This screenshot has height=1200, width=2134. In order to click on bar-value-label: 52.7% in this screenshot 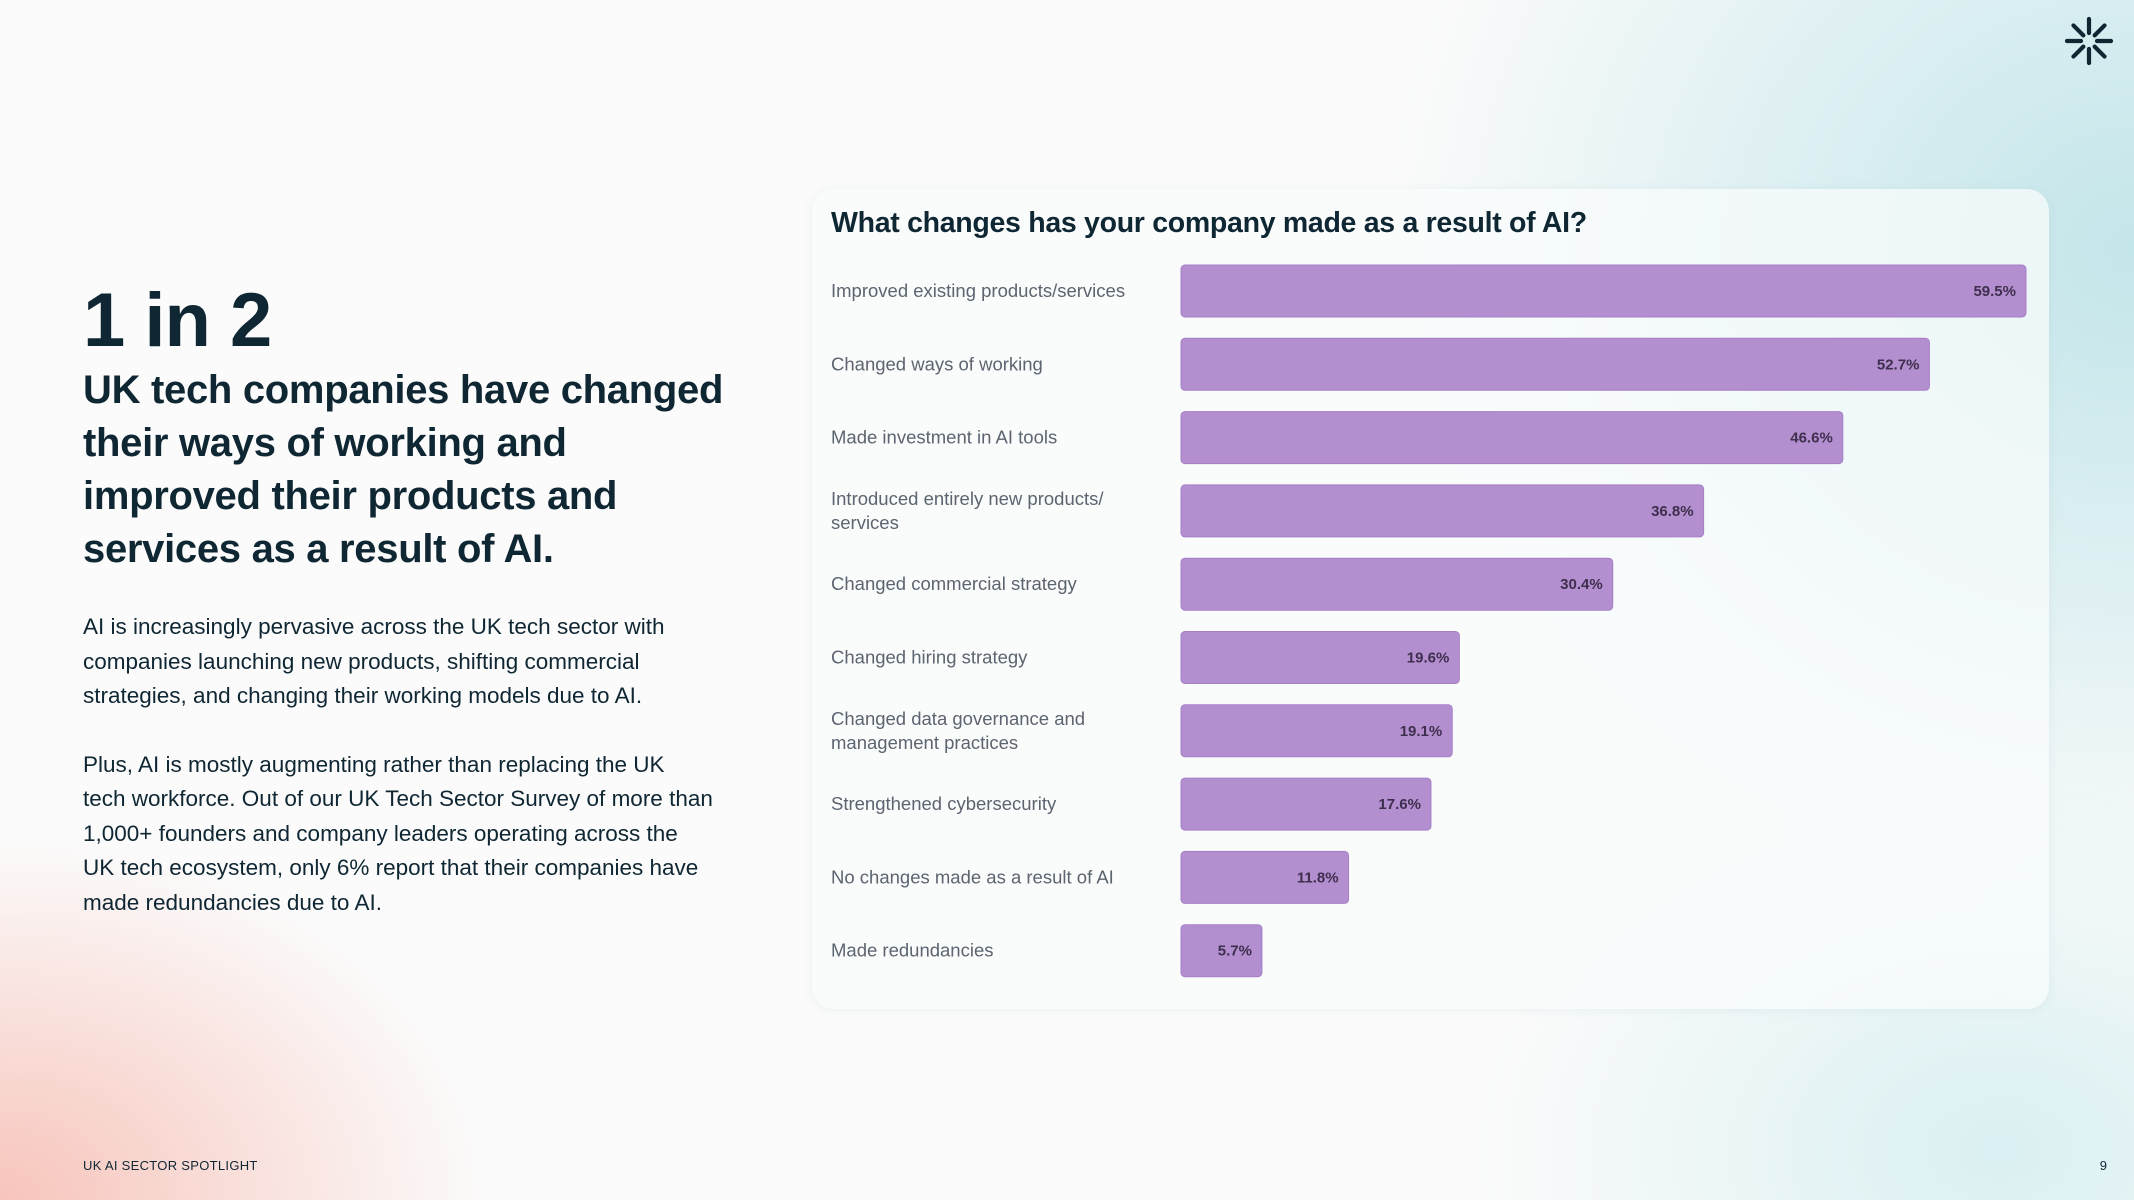, I will do `click(1898, 364)`.